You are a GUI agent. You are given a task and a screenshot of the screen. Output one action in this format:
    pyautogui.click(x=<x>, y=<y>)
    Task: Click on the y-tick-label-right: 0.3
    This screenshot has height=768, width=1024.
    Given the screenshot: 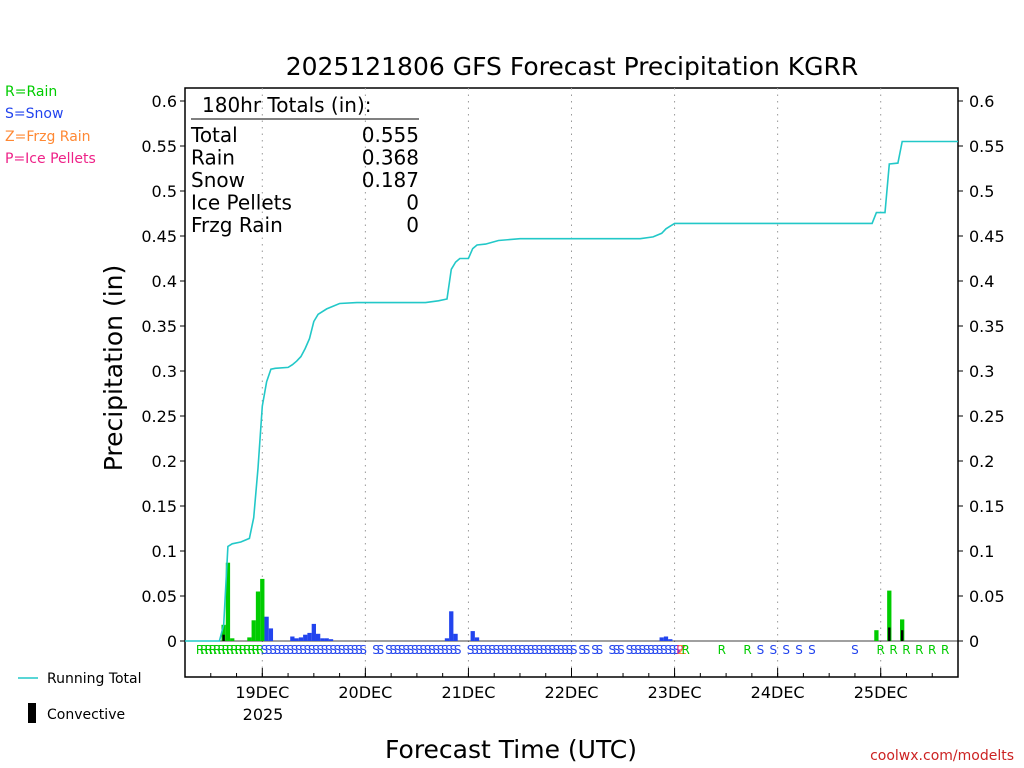 What is the action you would take?
    pyautogui.click(x=981, y=371)
    